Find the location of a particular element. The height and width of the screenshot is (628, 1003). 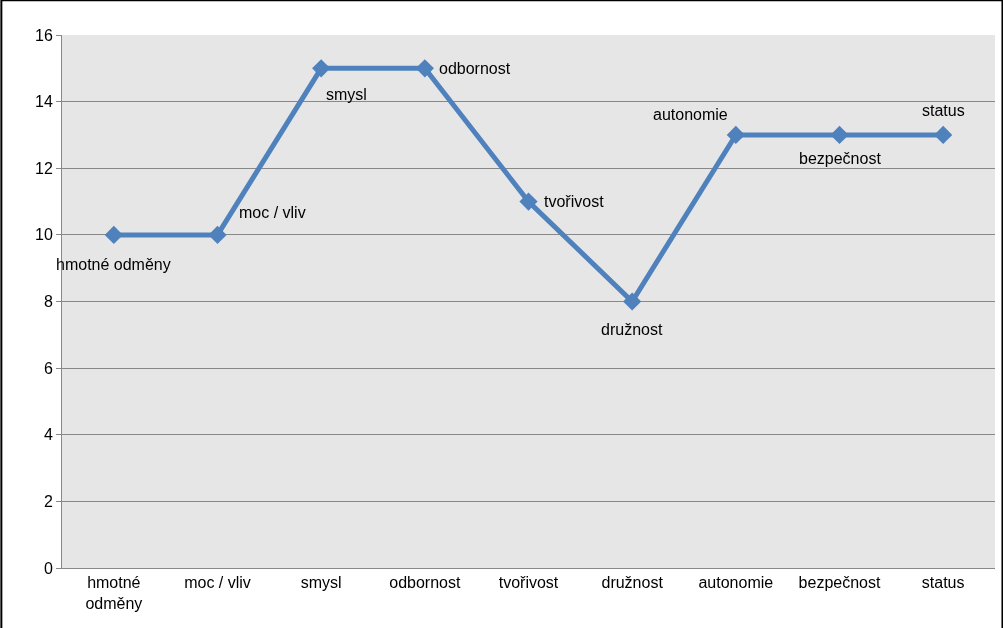

annotation: smysl is located at coordinates (346, 94).